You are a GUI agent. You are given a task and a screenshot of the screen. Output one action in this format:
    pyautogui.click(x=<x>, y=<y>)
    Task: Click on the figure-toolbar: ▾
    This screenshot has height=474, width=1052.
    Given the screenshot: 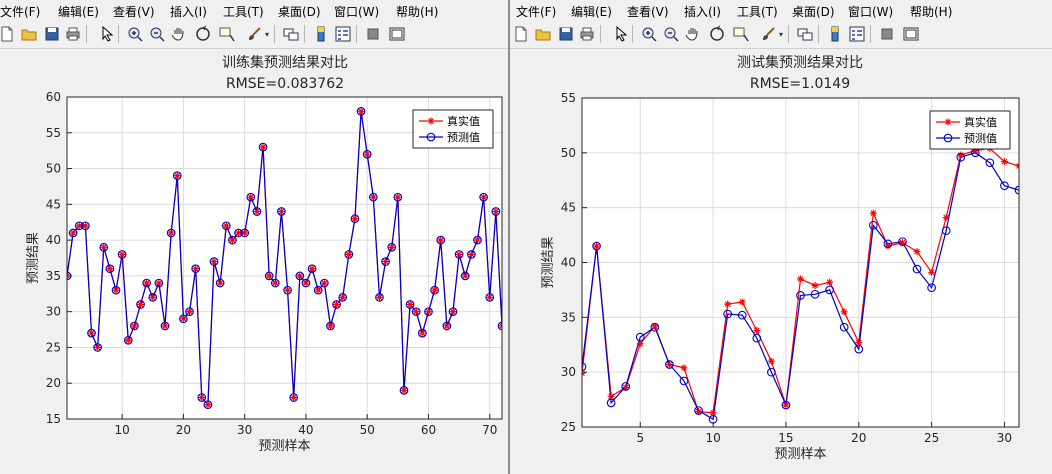 What is the action you would take?
    pyautogui.click(x=781, y=34)
    